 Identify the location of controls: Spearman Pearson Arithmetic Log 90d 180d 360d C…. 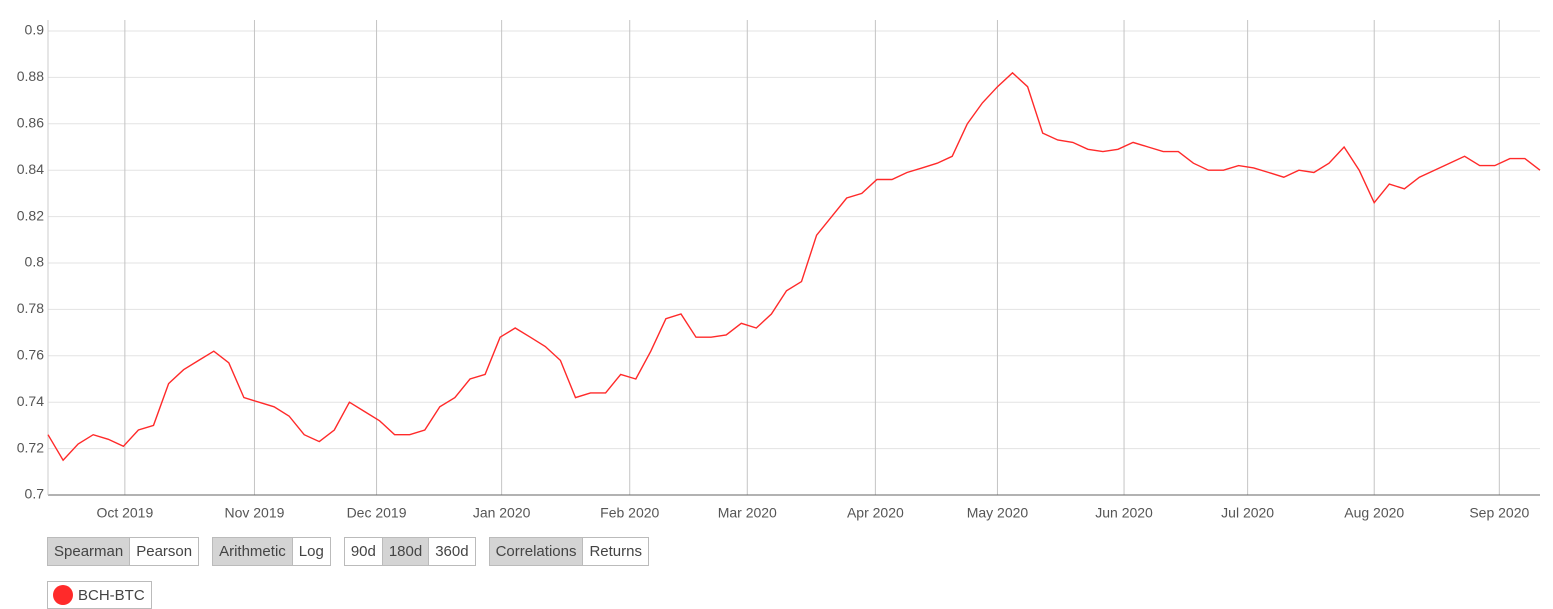
(348, 551).